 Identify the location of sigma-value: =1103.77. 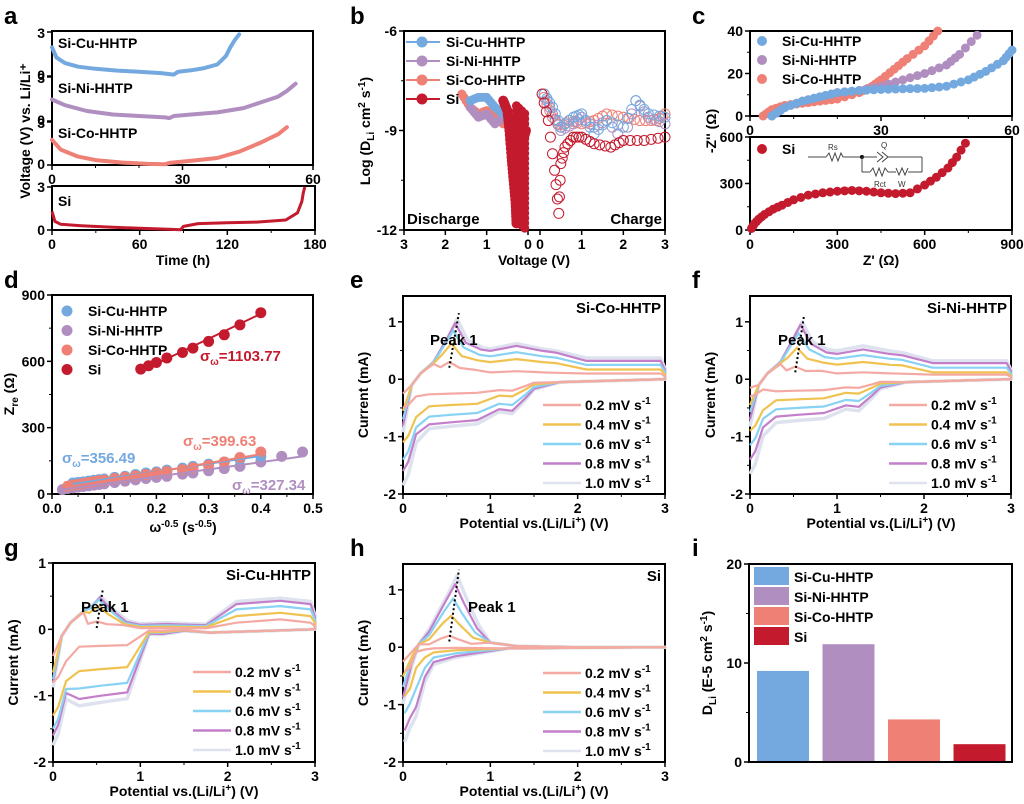
(250, 356).